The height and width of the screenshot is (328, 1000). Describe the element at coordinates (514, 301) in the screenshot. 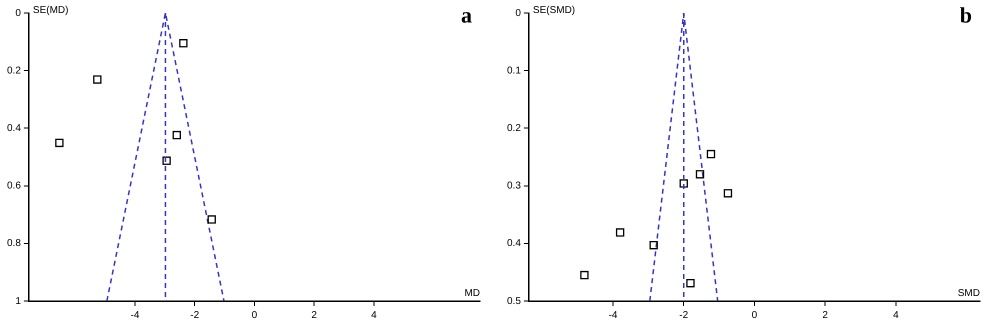

I see `y-tick-label: 0.5` at that location.